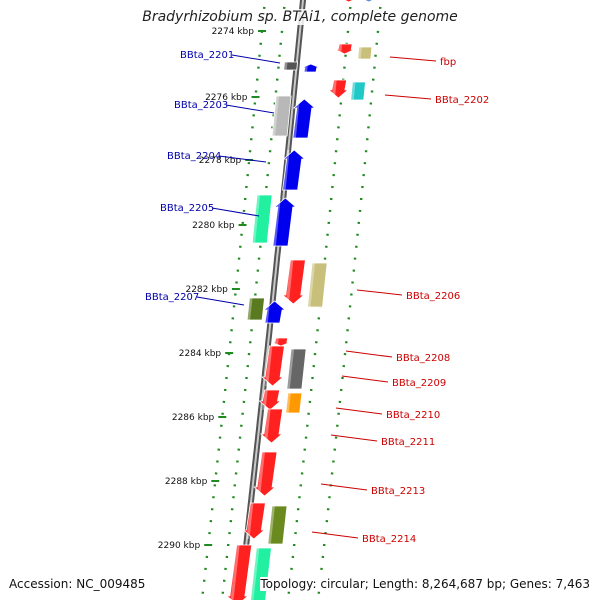  Describe the element at coordinates (179, 546) in the screenshot. I see `tick-label: 2290 kbp` at that location.